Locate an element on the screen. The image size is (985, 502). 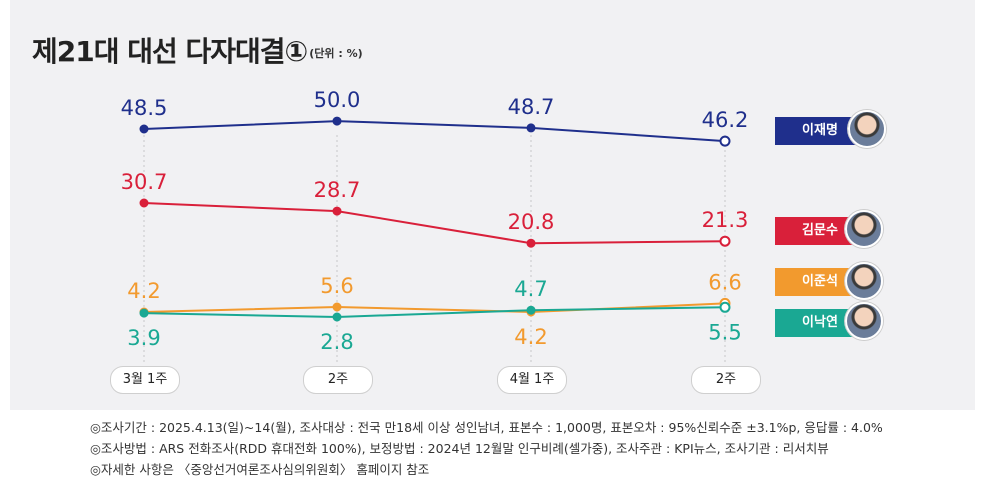
series-2: 4.2 5.6 4.2 6.6 is located at coordinates (434, 309).